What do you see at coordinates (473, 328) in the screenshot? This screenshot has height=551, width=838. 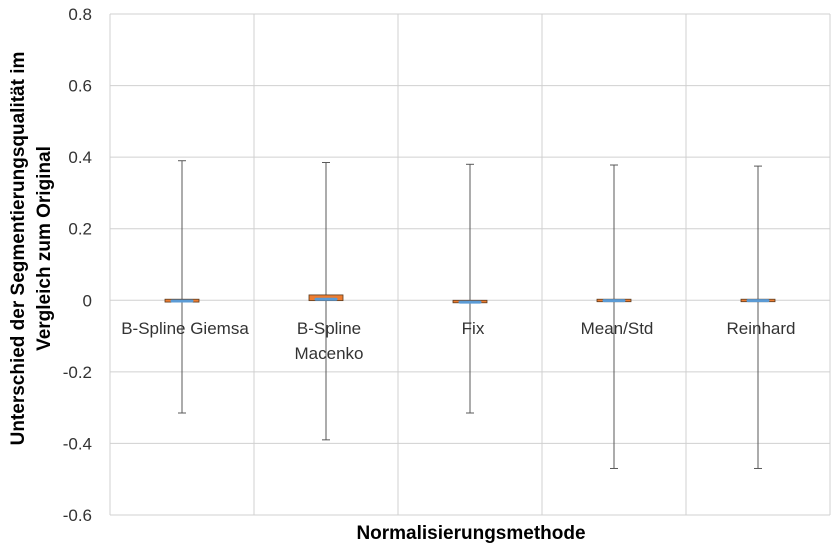 I see `category-label: Fix` at bounding box center [473, 328].